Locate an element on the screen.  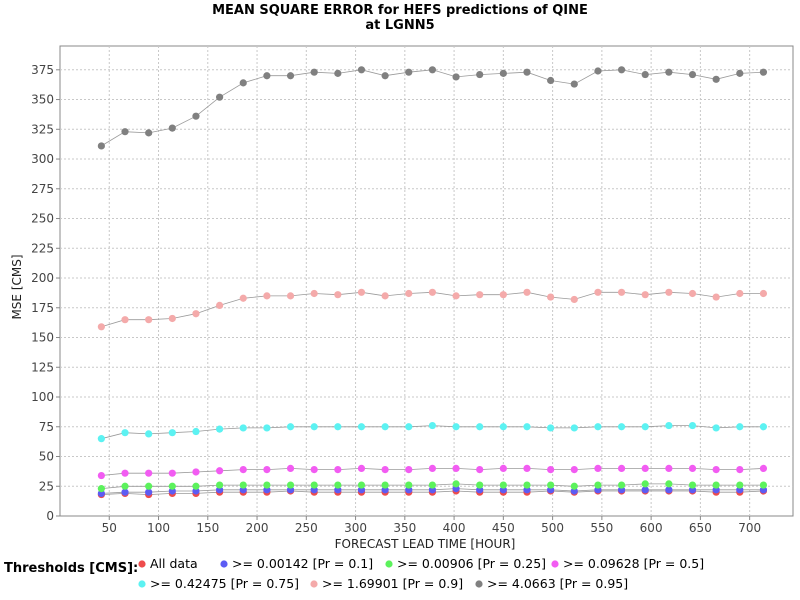
y-tick-label: 100 is located at coordinates (42, 397).